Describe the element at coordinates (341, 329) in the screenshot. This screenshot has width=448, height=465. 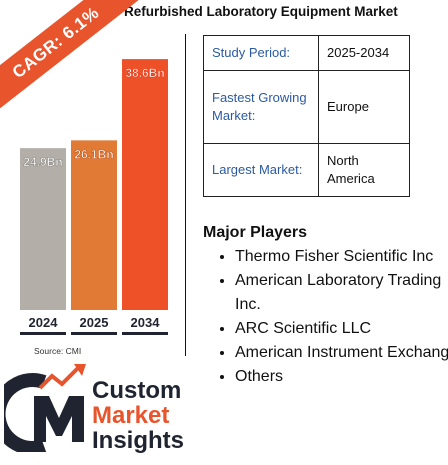
I see `list-item: ARC Scientific LLC` at that location.